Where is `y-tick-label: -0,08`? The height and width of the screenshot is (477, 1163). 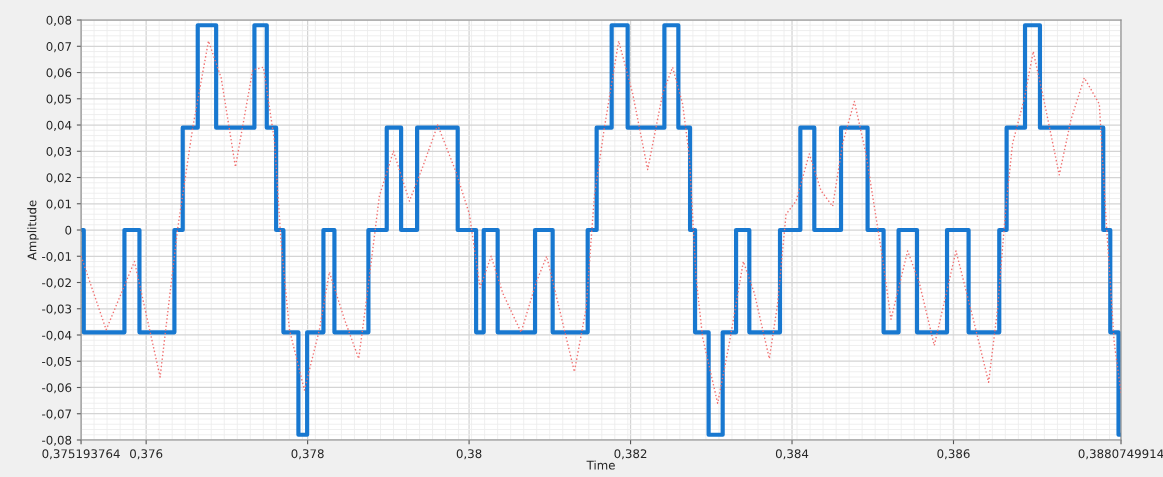
y-tick-label: -0,08 is located at coordinates (57, 440).